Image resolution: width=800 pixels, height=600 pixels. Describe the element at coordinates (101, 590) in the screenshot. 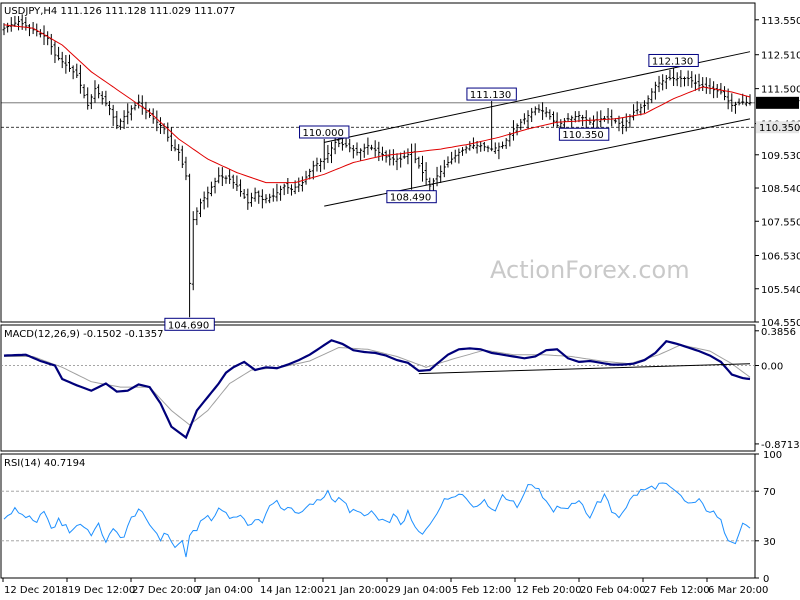

I see `x-tick-label: 19 Dec 12:00` at that location.